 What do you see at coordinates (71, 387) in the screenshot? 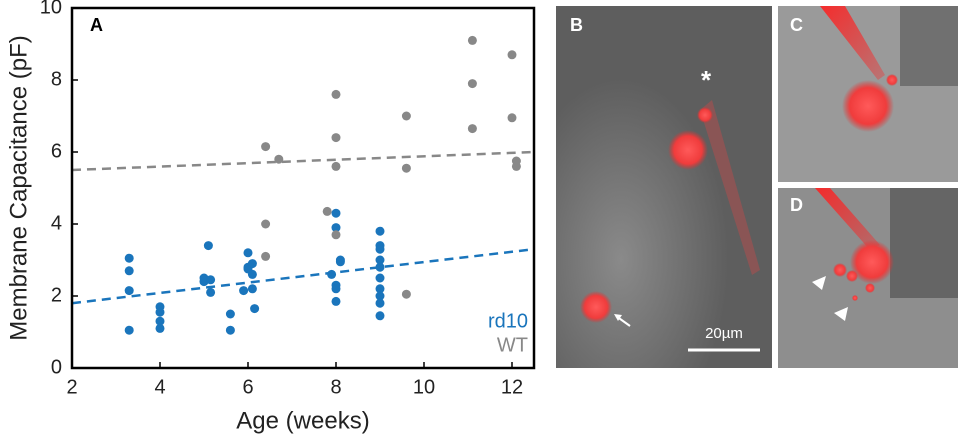
I see `x-tick-label: 2` at bounding box center [71, 387].